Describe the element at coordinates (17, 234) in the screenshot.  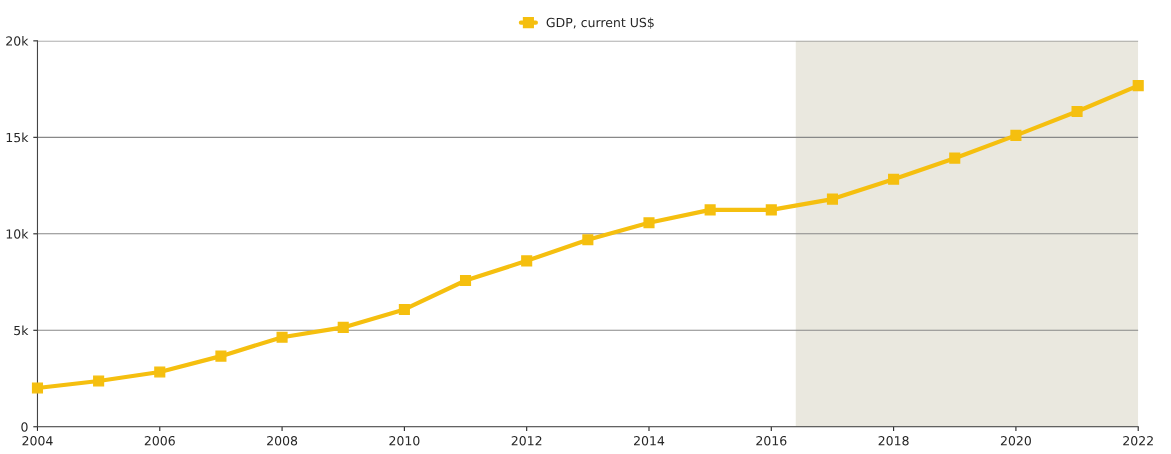
I see `y-tick-label: 10k` at that location.